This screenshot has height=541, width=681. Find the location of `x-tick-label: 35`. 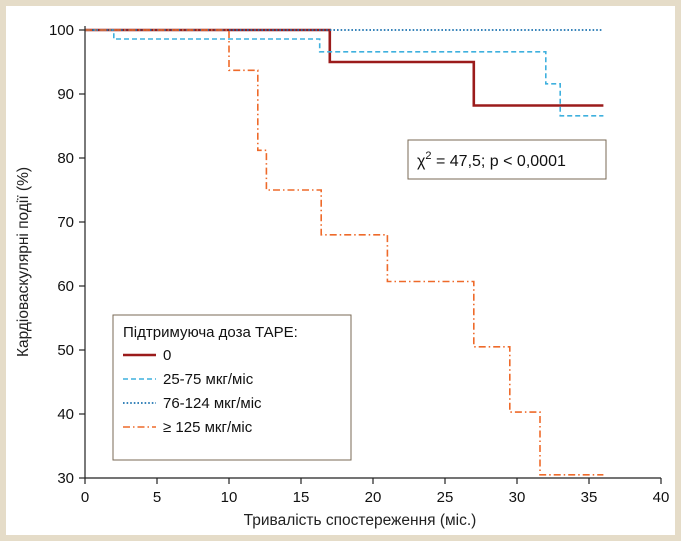

x-tick-label: 35 is located at coordinates (589, 497).